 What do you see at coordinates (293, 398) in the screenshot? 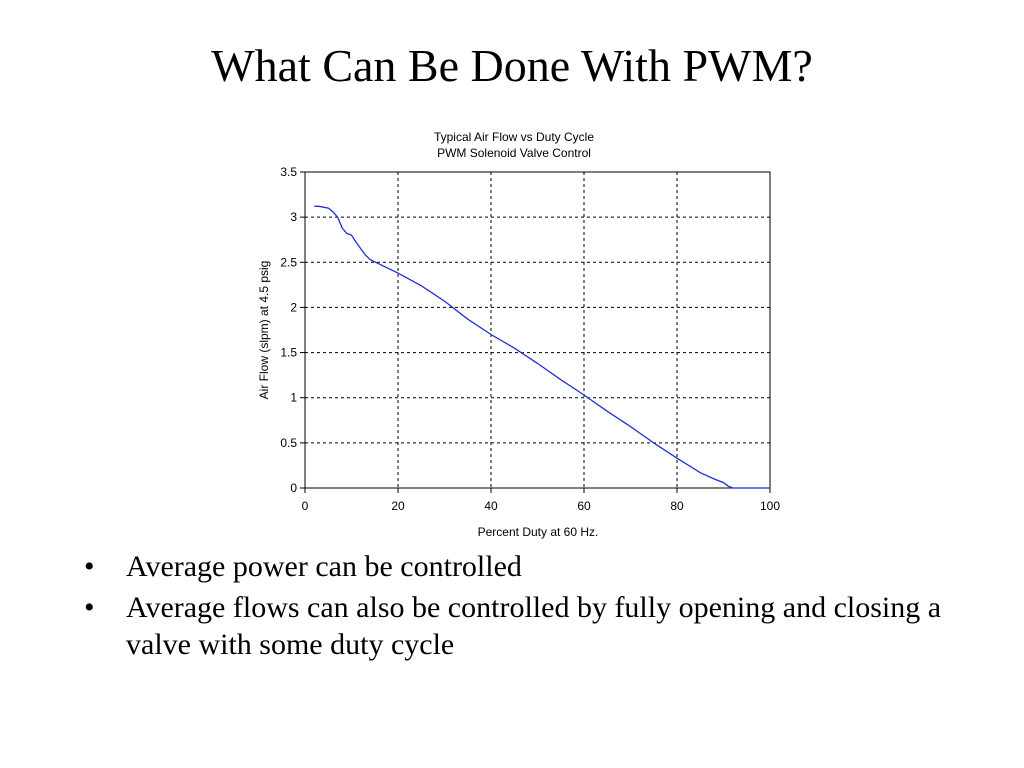
I see `y-tick-label: 1` at bounding box center [293, 398].